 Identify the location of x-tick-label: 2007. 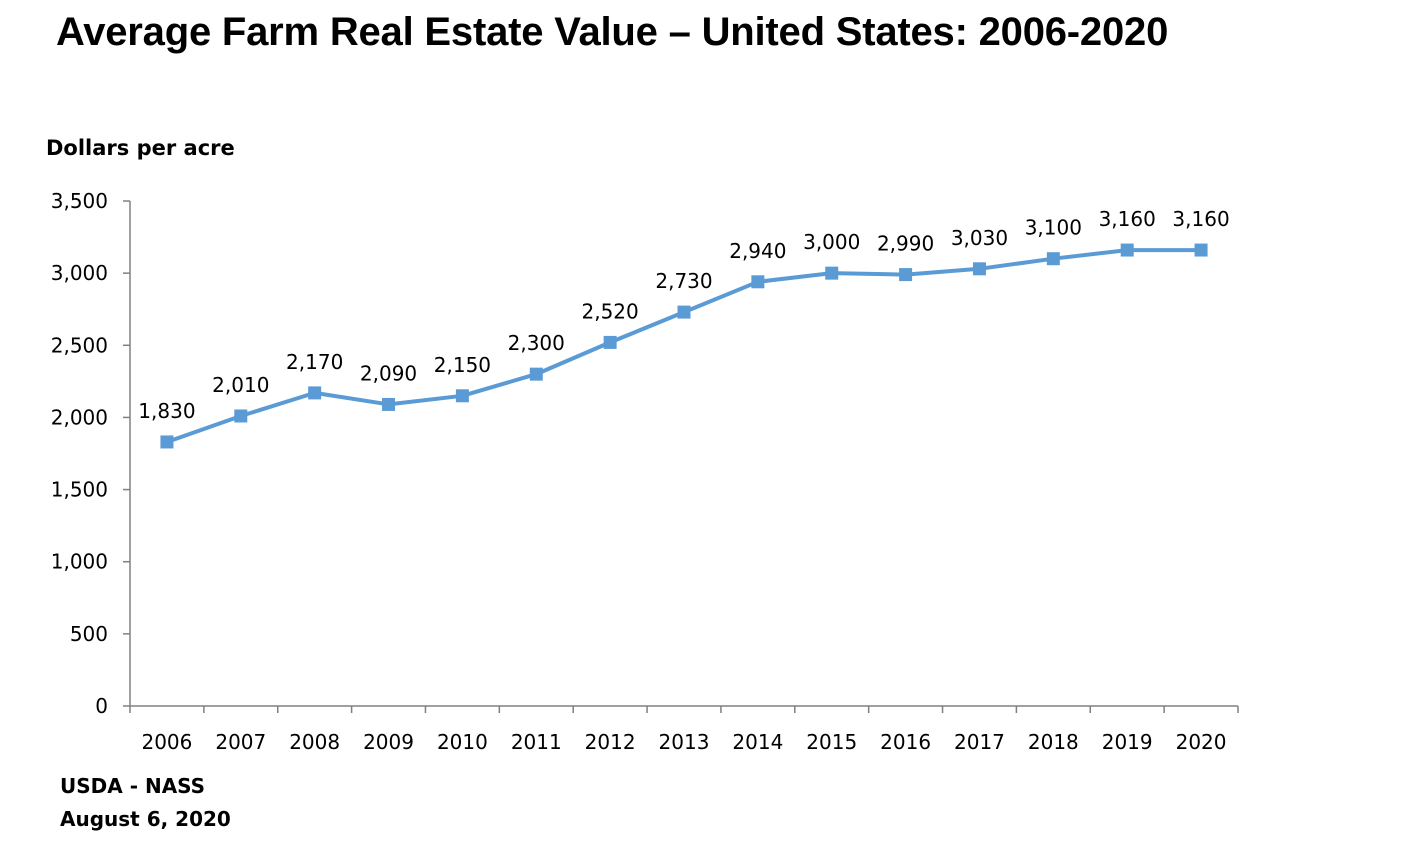
(240, 742).